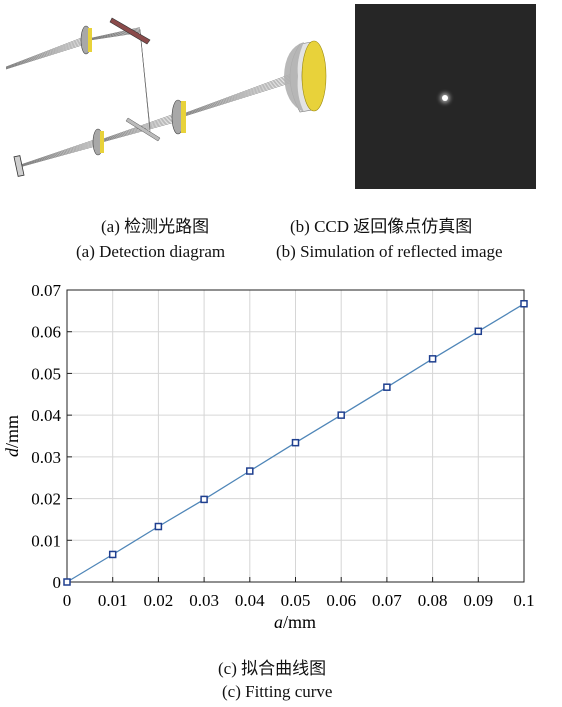 The height and width of the screenshot is (707, 562). Describe the element at coordinates (46, 415) in the screenshot. I see `y-tick-label: 0.04` at that location.